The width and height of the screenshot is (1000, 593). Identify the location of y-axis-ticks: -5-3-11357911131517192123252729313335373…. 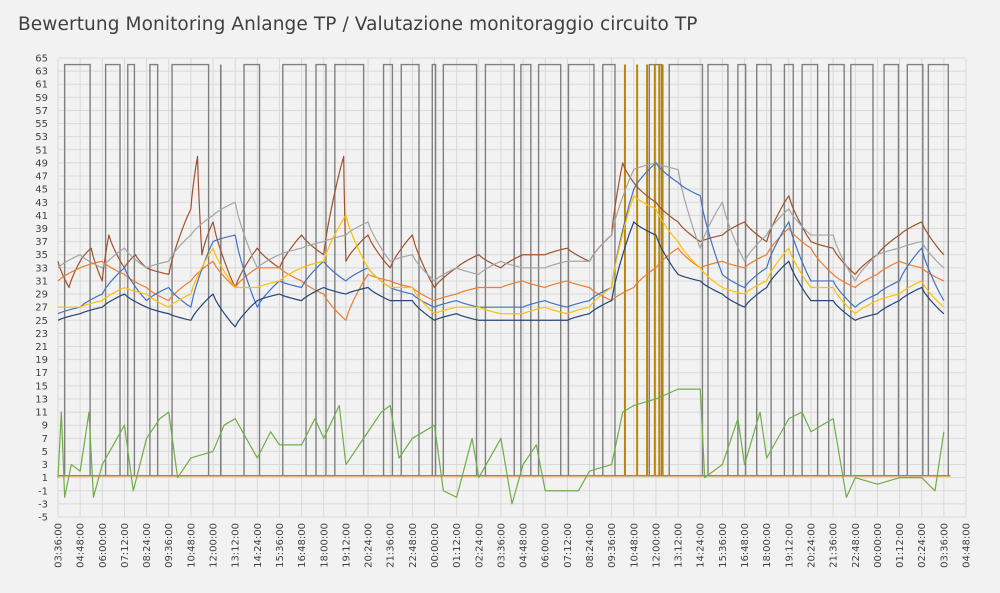
(41, 289).